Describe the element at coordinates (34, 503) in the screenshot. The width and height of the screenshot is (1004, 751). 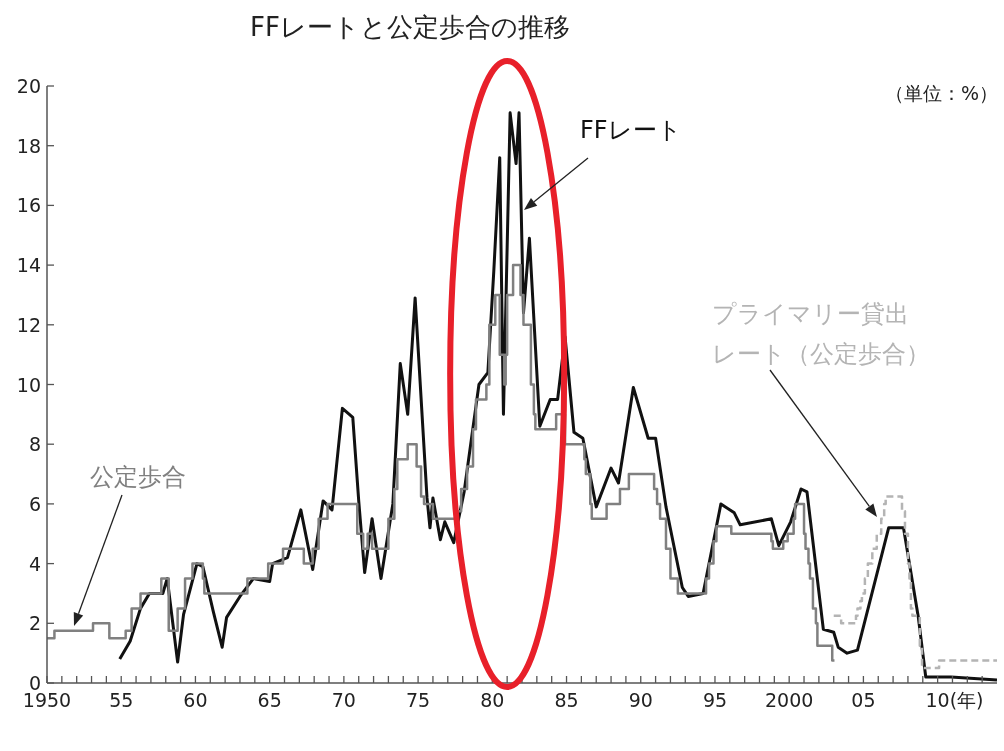
I see `y-tick-label: 6` at that location.